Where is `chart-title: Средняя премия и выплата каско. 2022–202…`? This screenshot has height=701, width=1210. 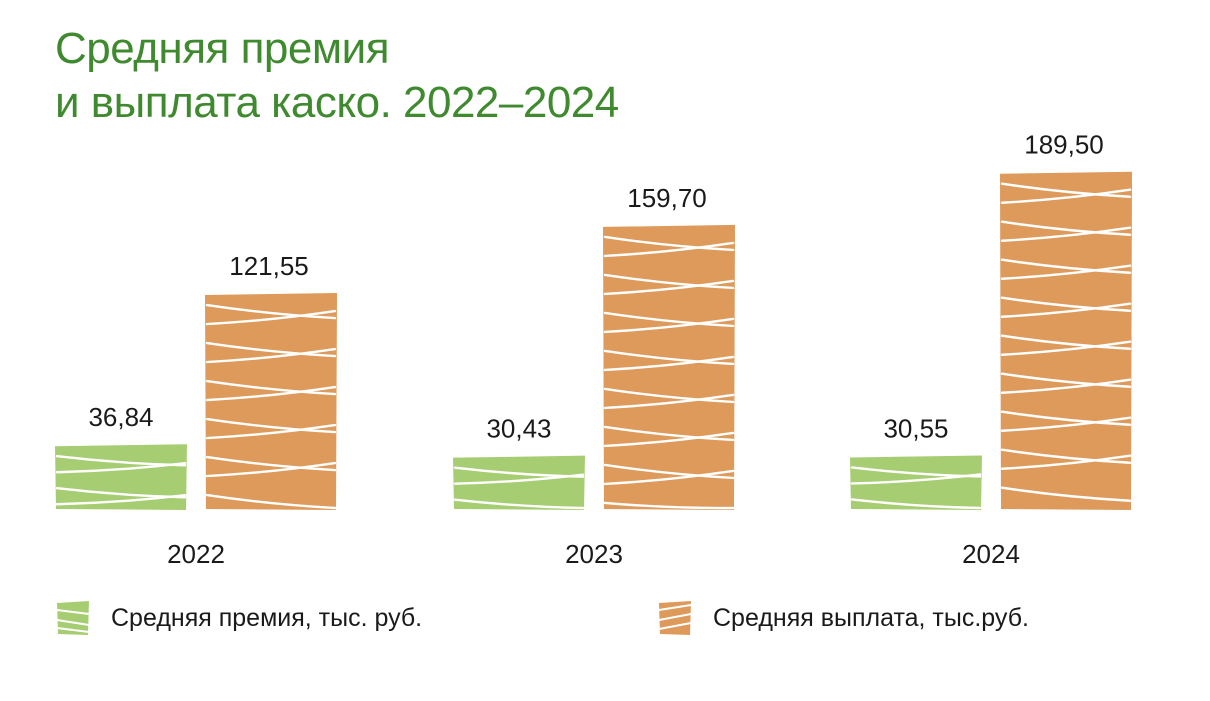 chart-title: Средняя премия и выплата каско. 2022–202… is located at coordinates (337, 76).